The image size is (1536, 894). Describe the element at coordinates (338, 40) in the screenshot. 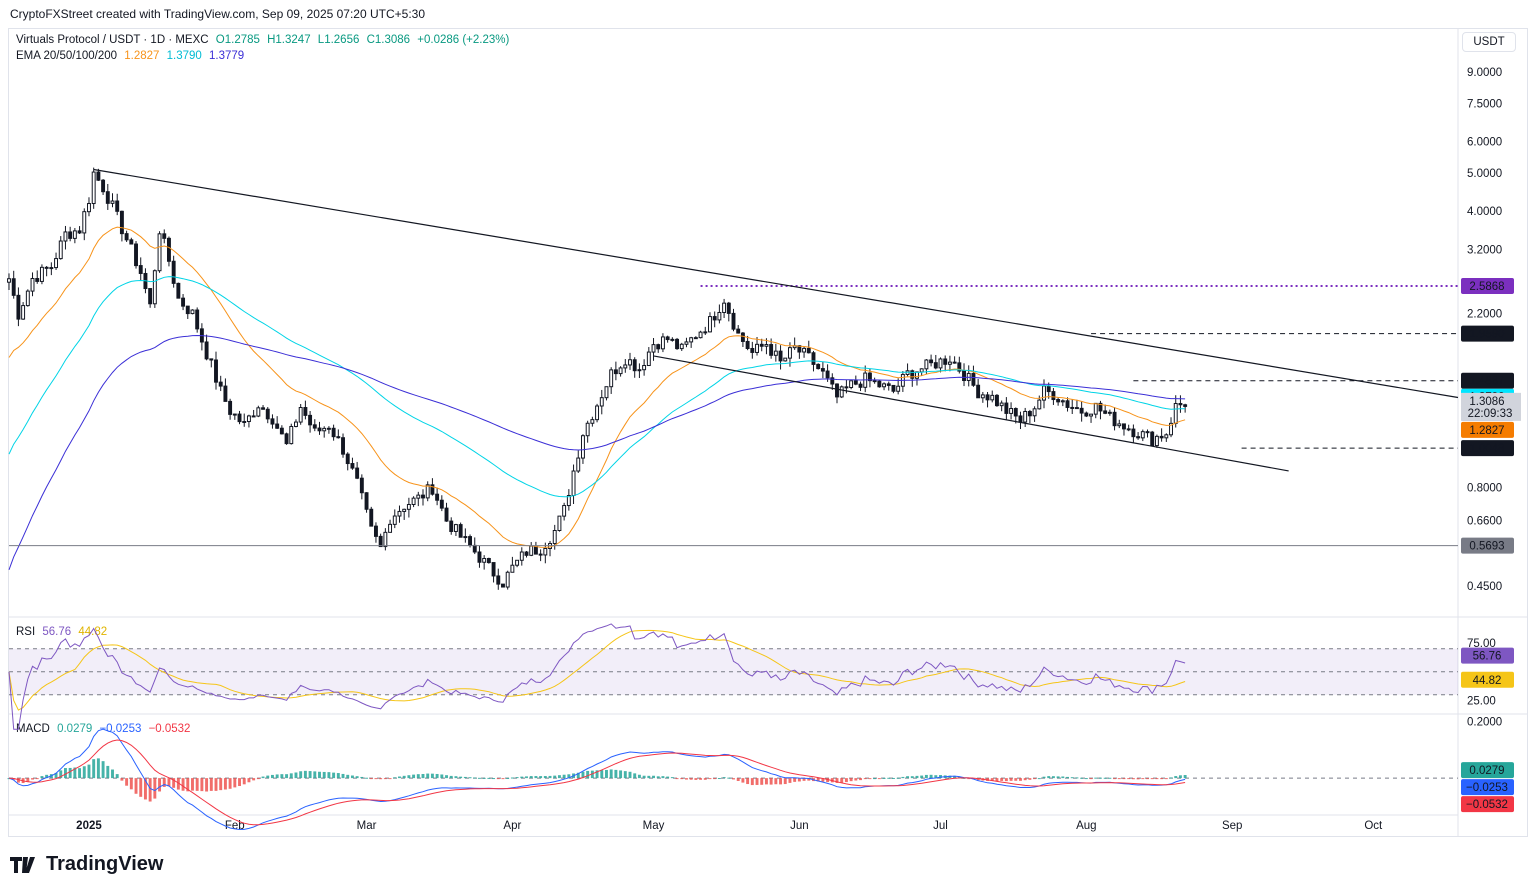

I see `ohlc-low: L1.2656` at that location.